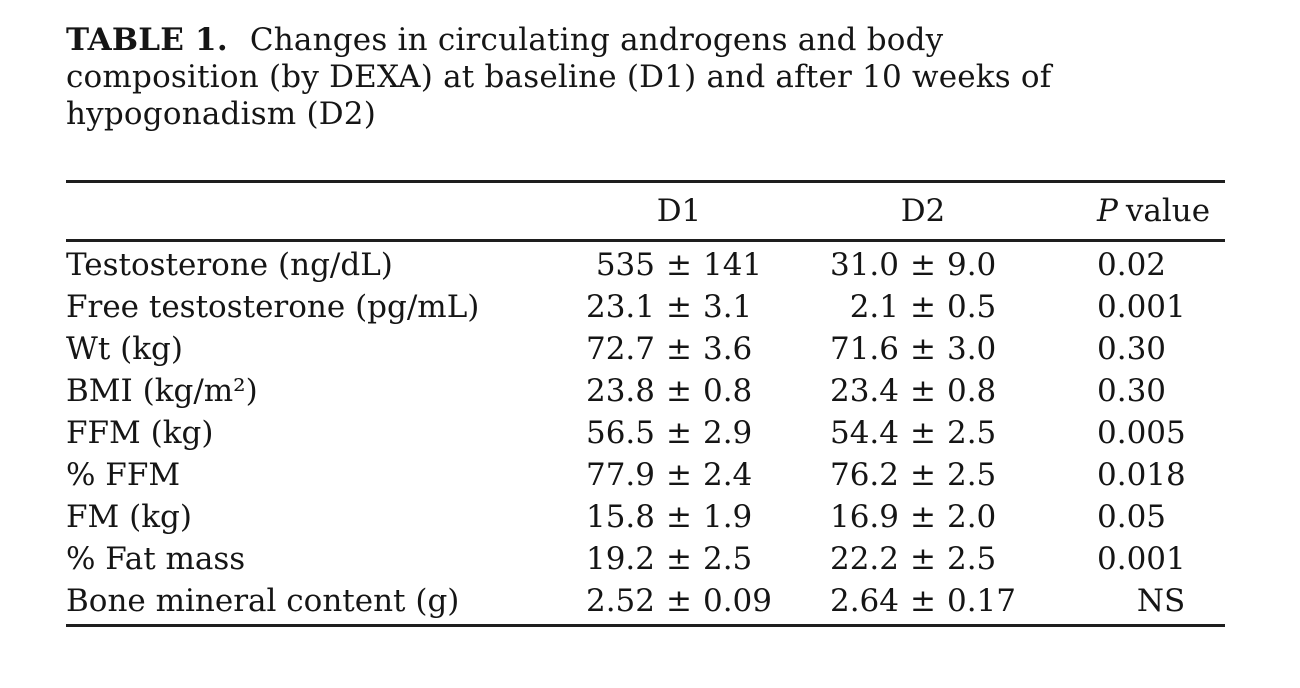  What do you see at coordinates (864, 559) in the screenshot?
I see `d2-mean: 22.2` at bounding box center [864, 559].